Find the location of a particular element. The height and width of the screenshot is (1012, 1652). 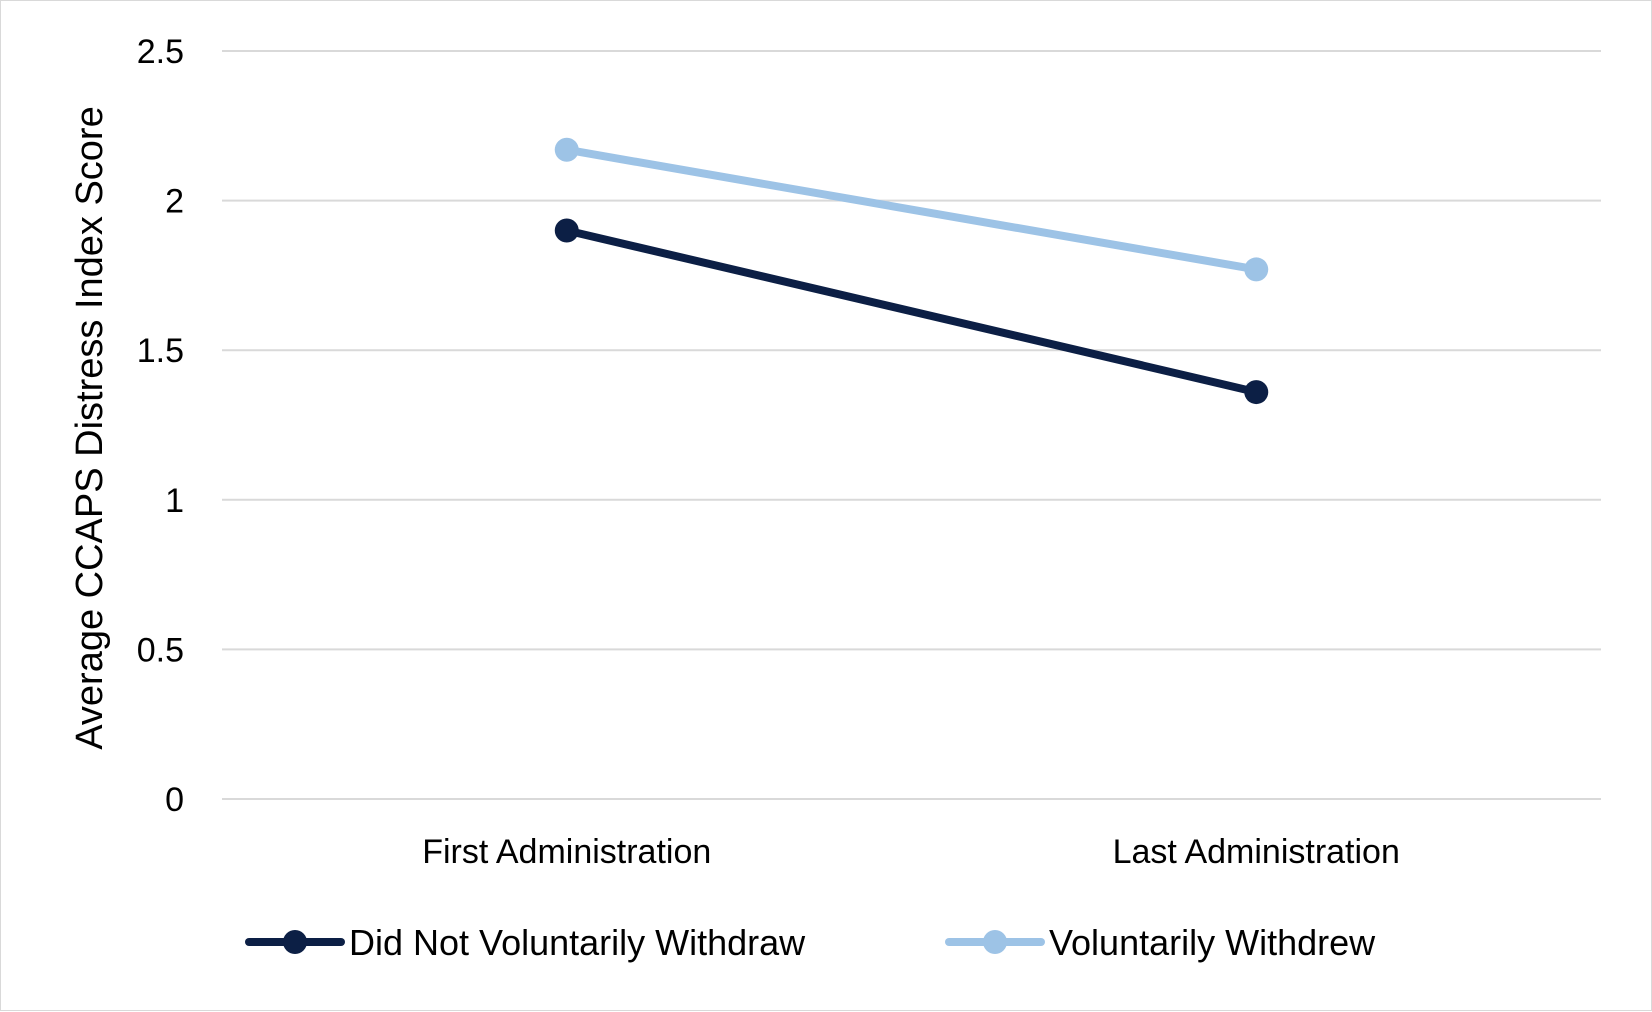

x-tick-label: Last Administration is located at coordinates (1256, 852).